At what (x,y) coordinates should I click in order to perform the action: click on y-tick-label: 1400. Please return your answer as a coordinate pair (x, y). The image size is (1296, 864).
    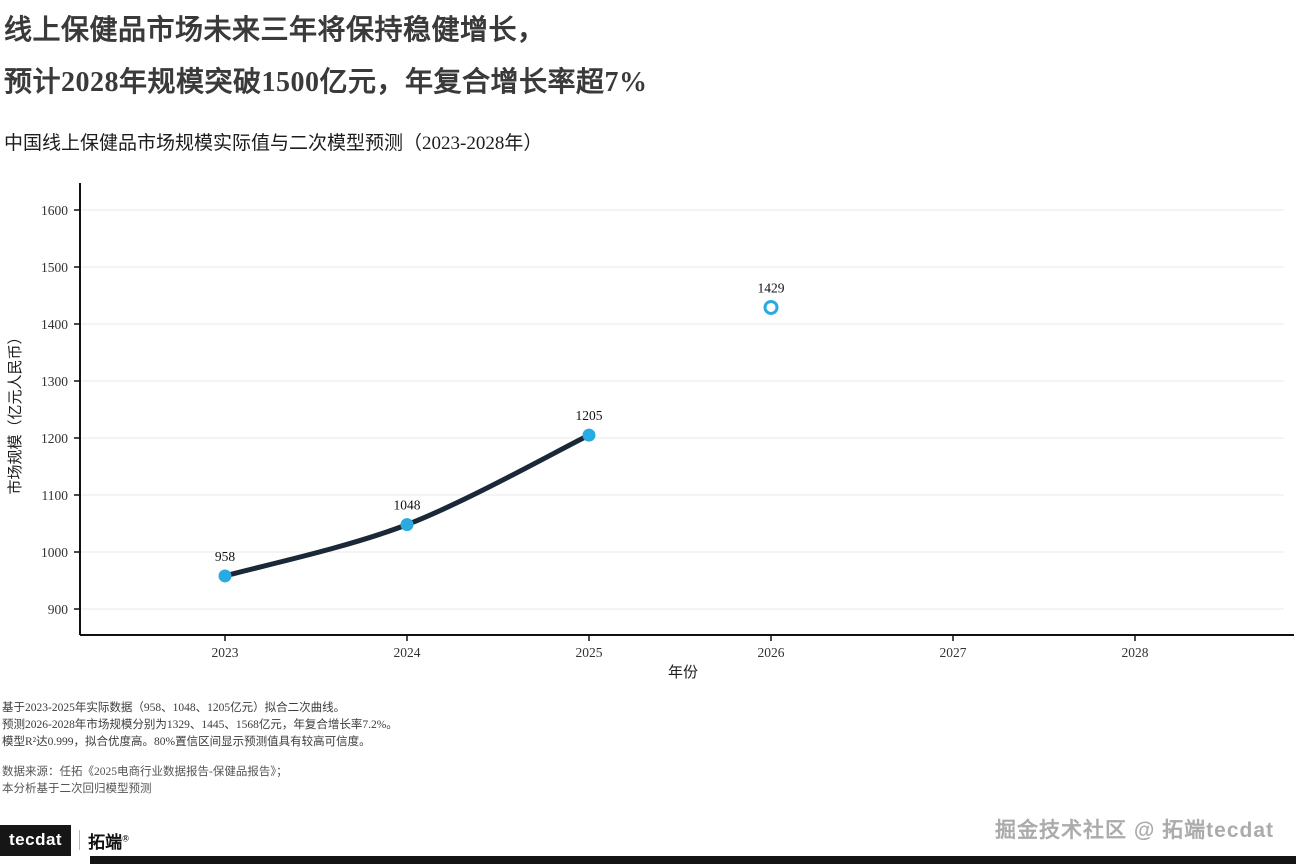
    Looking at the image, I should click on (54, 324).